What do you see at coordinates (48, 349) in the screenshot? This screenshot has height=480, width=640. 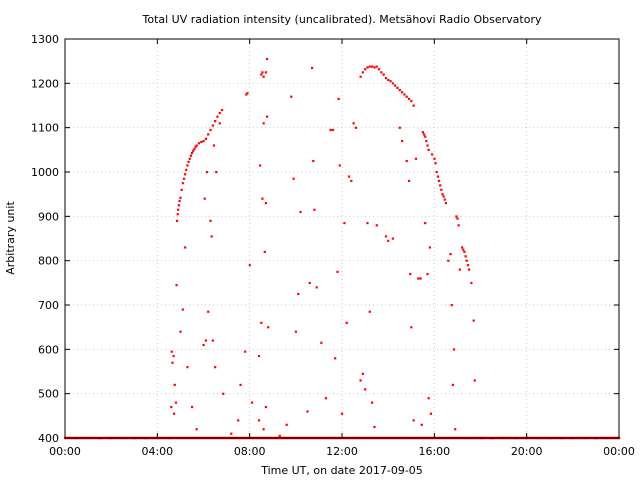 I see `y-tick-label: 600` at bounding box center [48, 349].